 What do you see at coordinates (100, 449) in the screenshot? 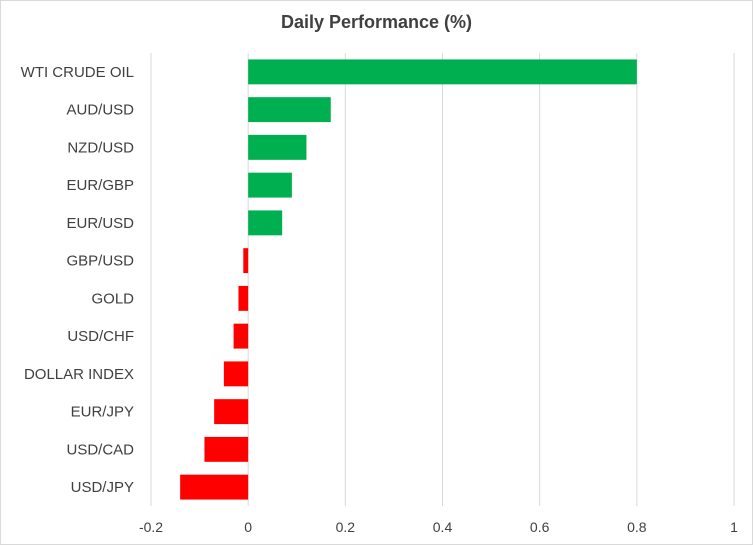
I see `category-label: USD/CAD` at bounding box center [100, 449].